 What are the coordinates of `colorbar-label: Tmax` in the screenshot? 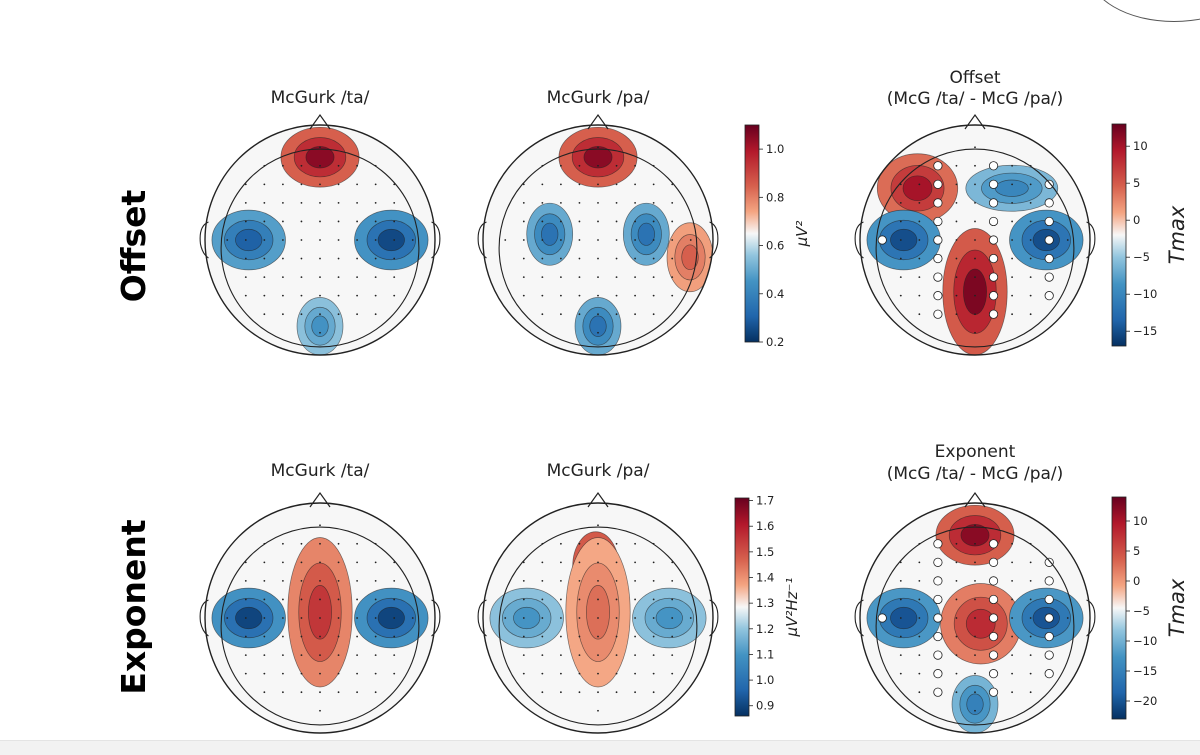 It's located at (1177, 234).